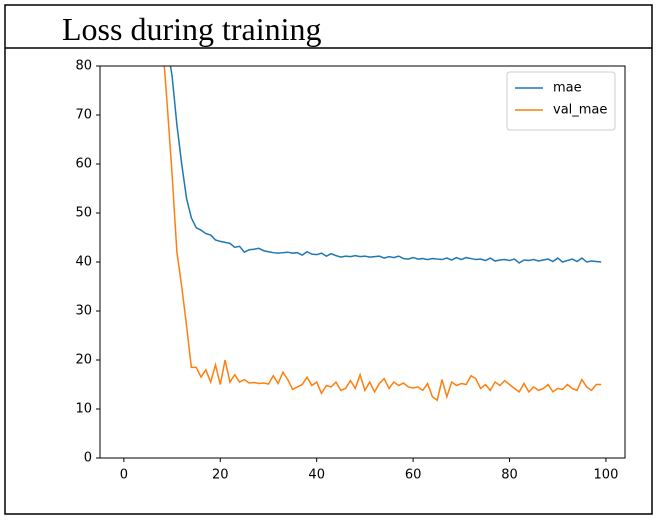 The width and height of the screenshot is (658, 521). I want to click on x-tick-label: 0, so click(124, 475).